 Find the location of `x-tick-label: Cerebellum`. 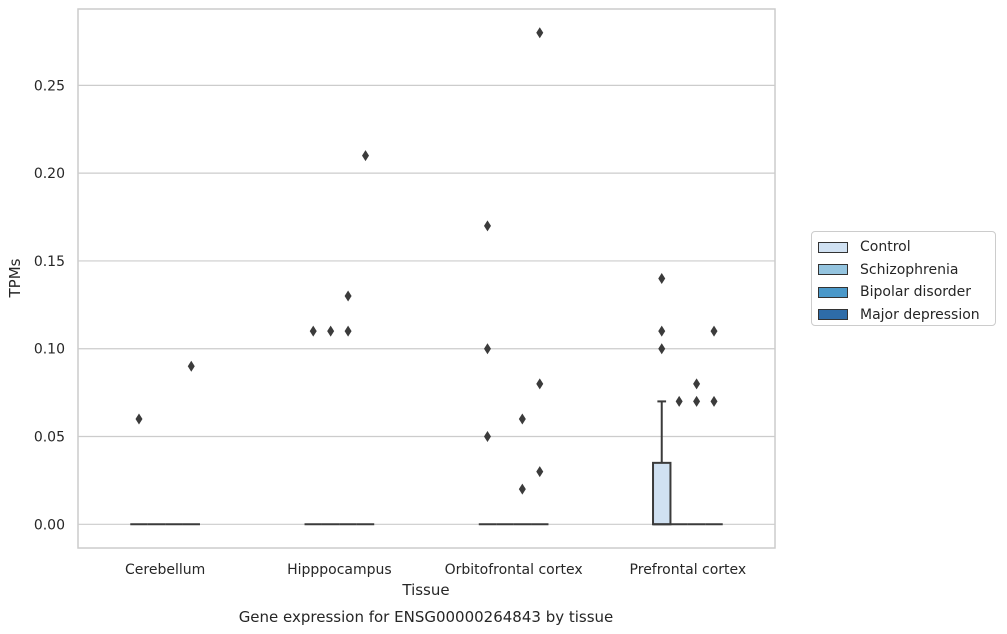

x-tick-label: Cerebellum is located at coordinates (165, 570).